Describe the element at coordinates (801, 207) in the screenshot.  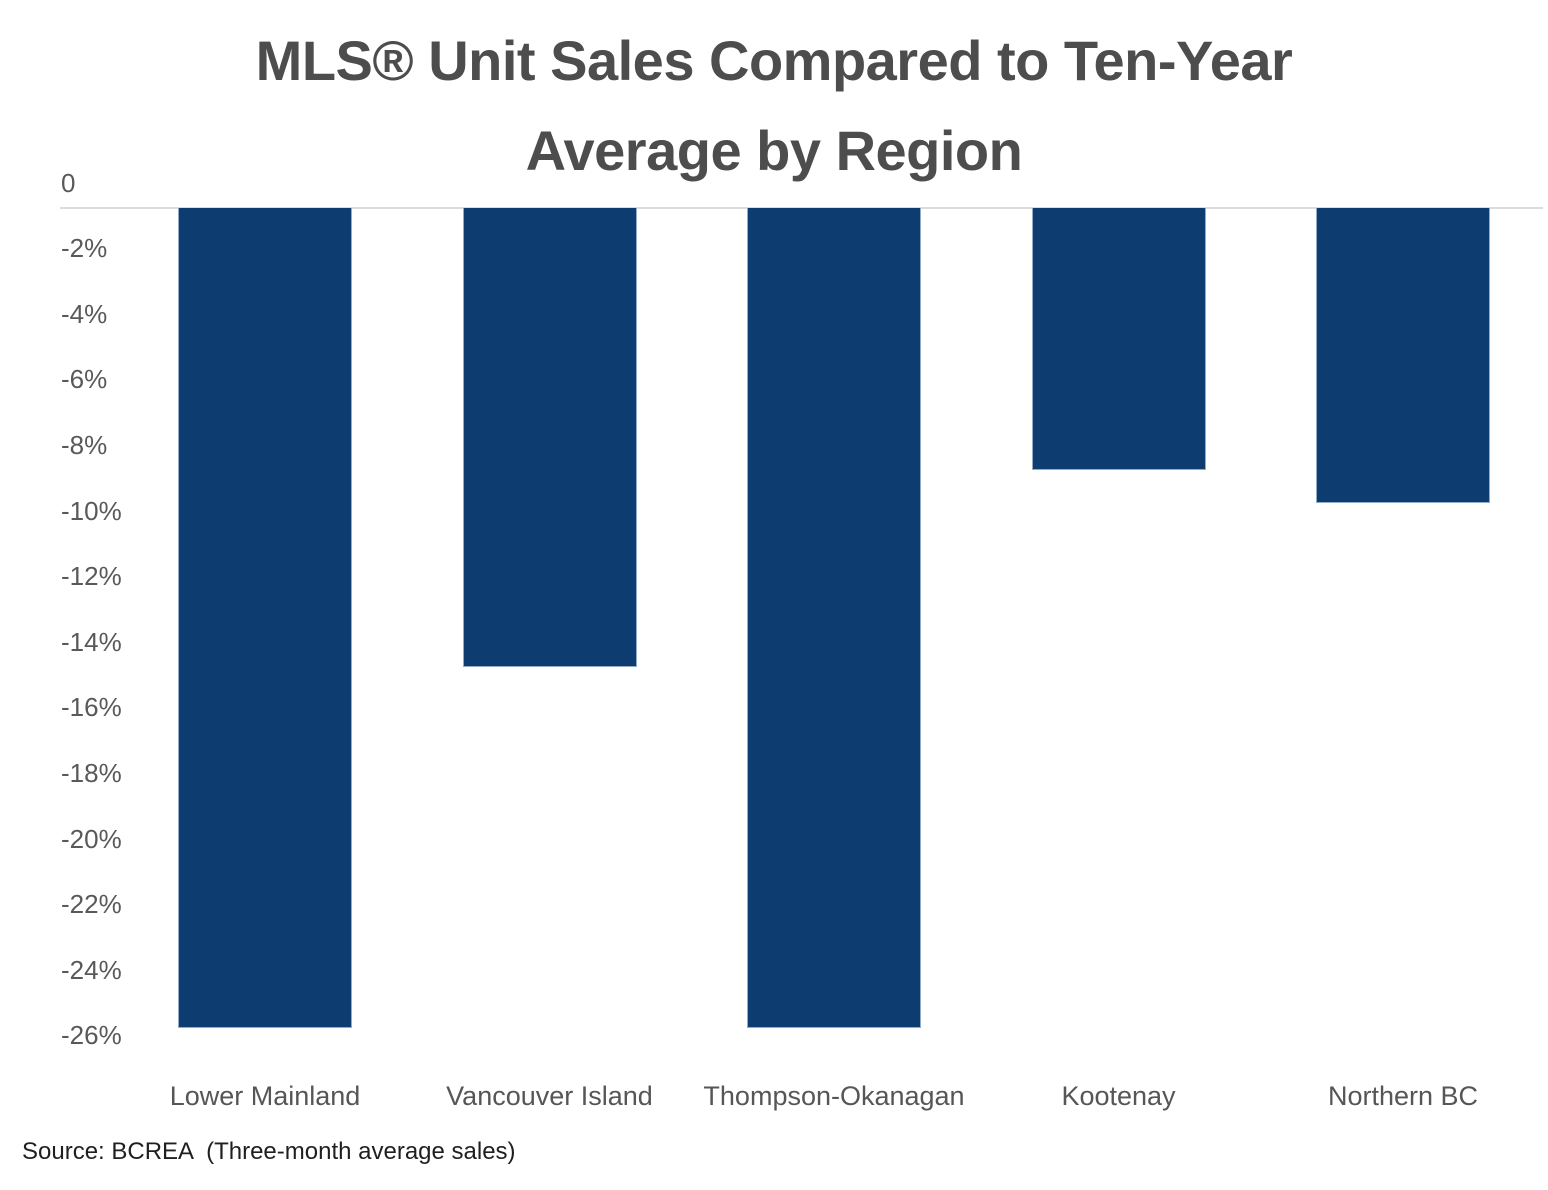
I see `zero-gridline` at that location.